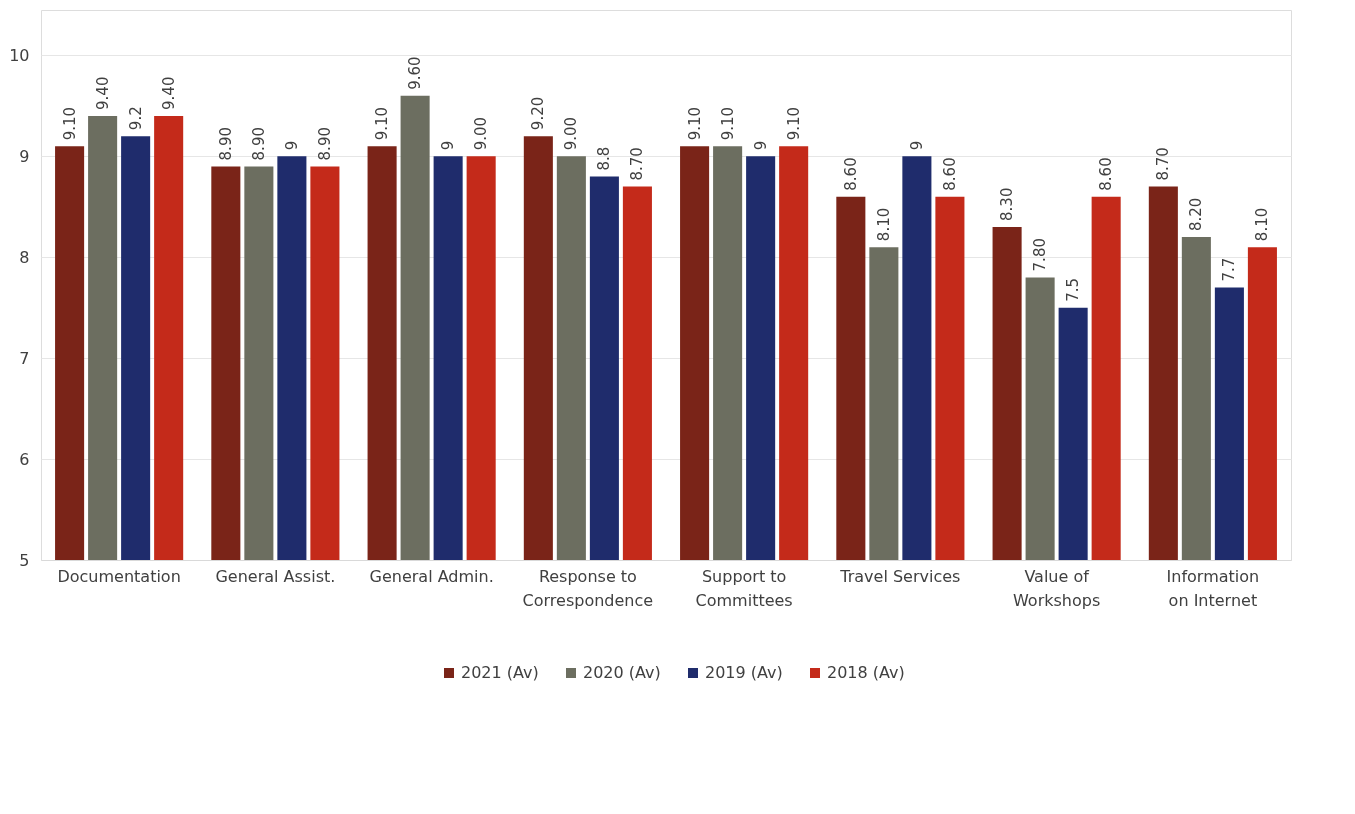 The height and width of the screenshot is (814, 1355). Describe the element at coordinates (24, 358) in the screenshot. I see `y-tick-label: 7` at that location.